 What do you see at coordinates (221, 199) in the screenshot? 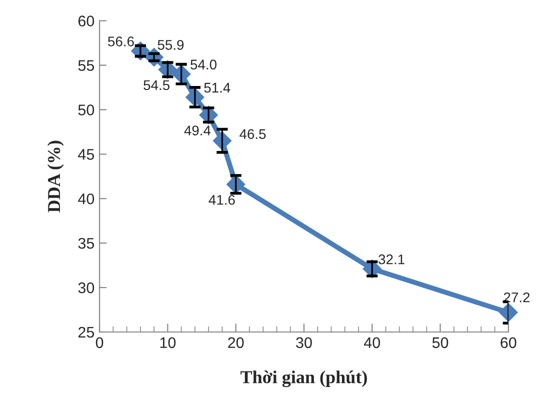
I see `text: 41.6` at bounding box center [221, 199].